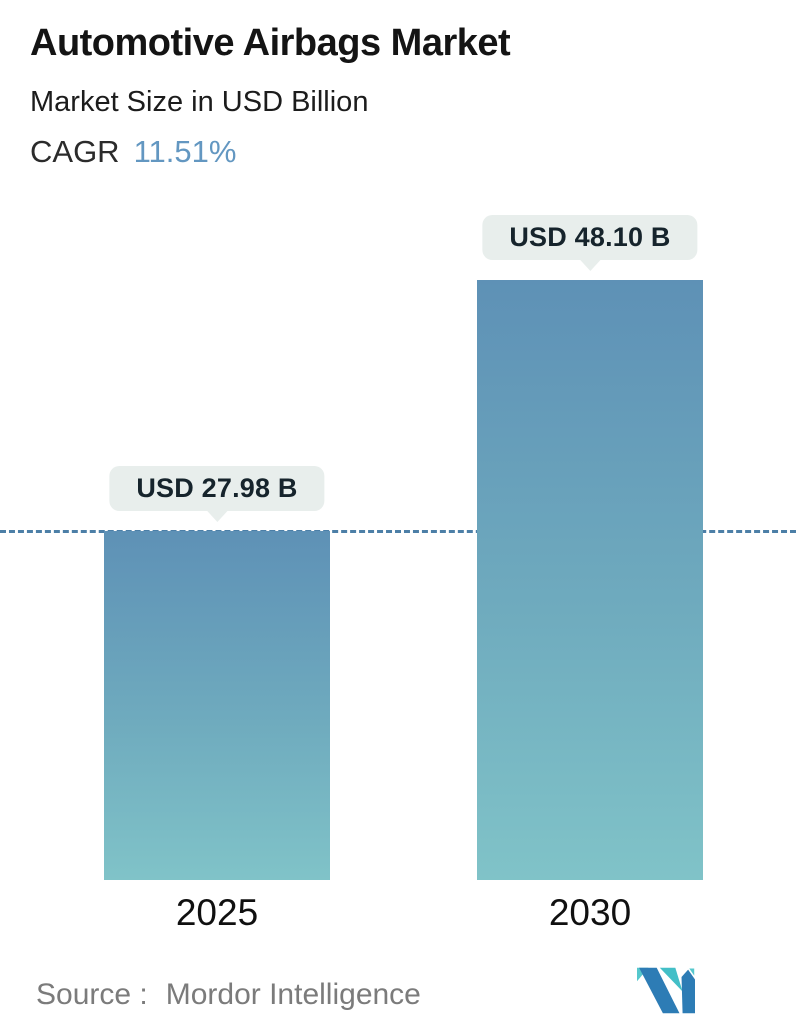  I want to click on value-label-2025: USD 27.98 B, so click(217, 488).